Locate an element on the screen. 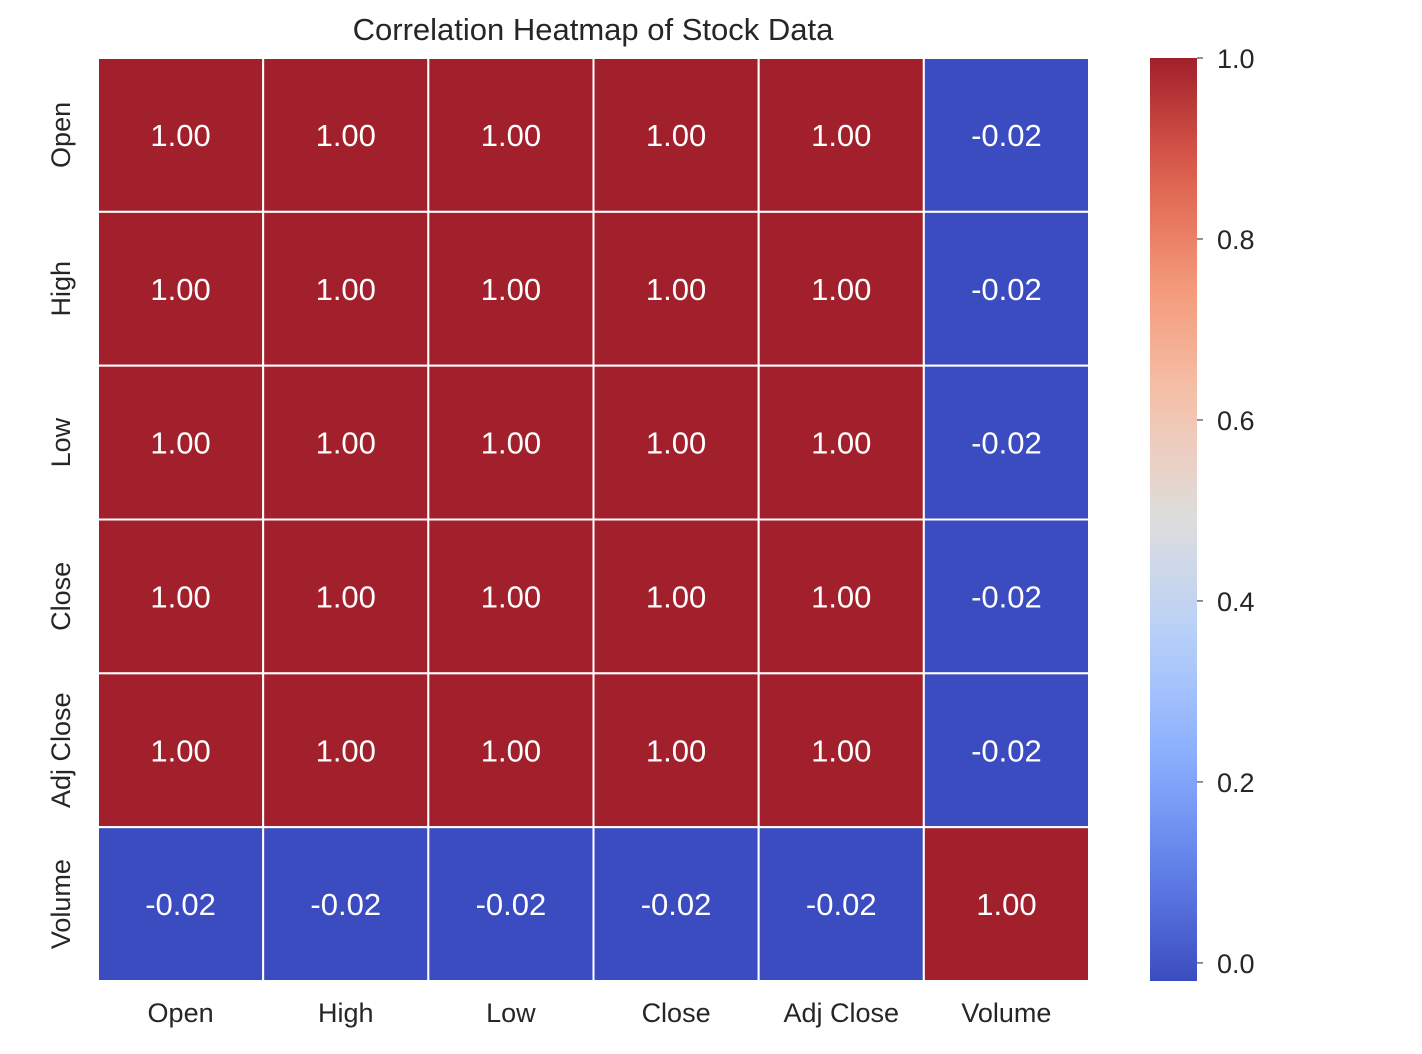 Image resolution: width=1422 pixels, height=1054 pixels. colorbar-tick-label: 0.2 is located at coordinates (1236, 783).